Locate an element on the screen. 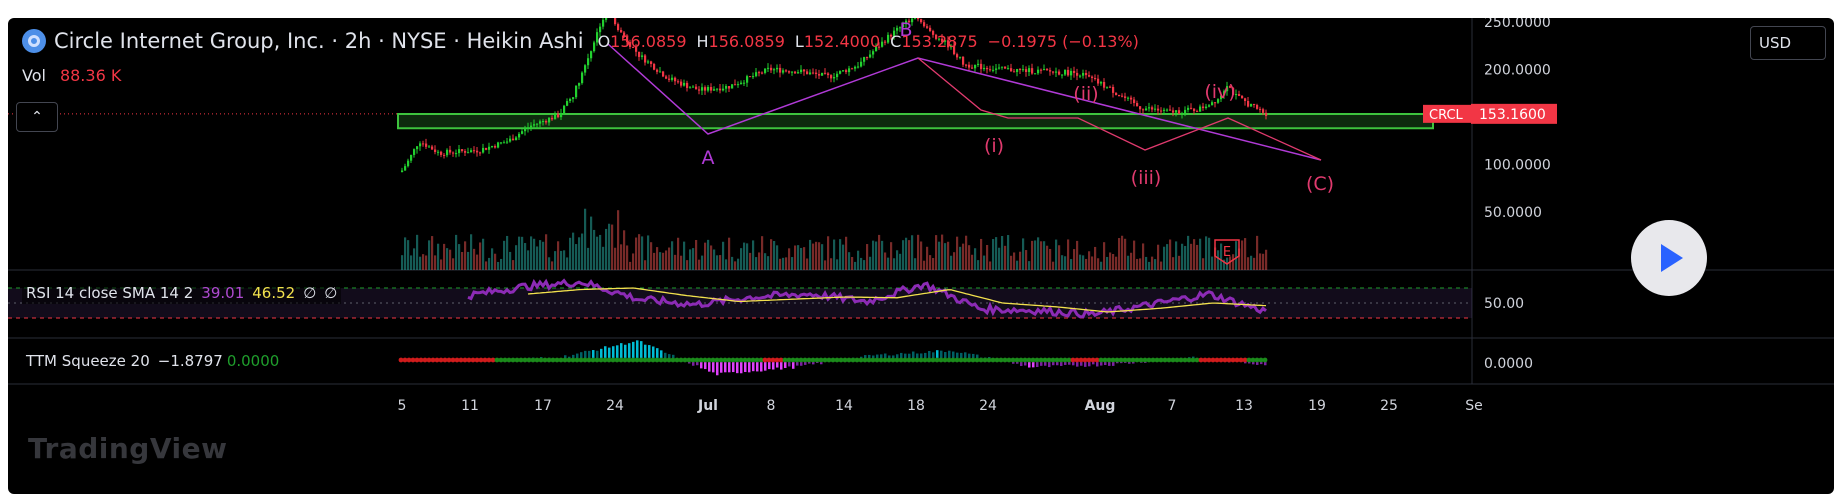 This screenshot has height=502, width=1842. time-axis-label: Jul is located at coordinates (707, 406).